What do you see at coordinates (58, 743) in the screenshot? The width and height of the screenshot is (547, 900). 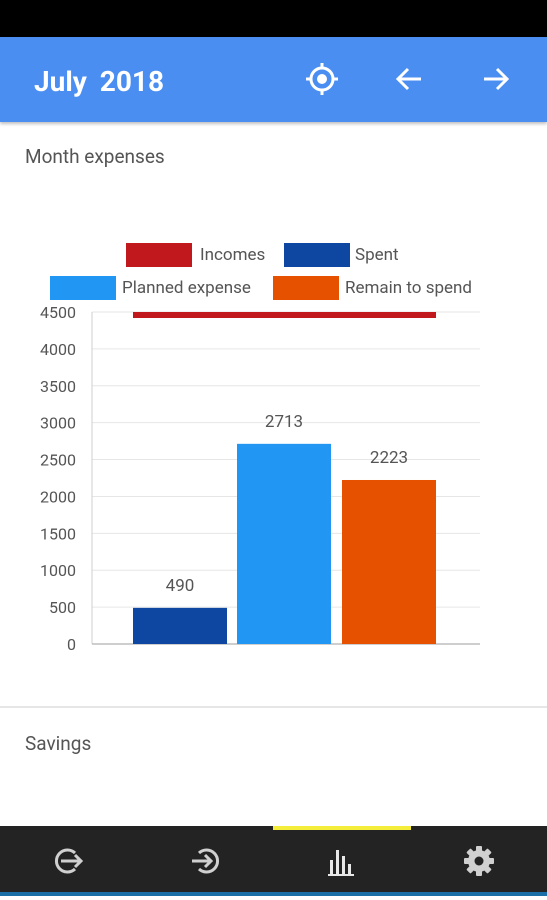 I see `savings-title: Savings` at bounding box center [58, 743].